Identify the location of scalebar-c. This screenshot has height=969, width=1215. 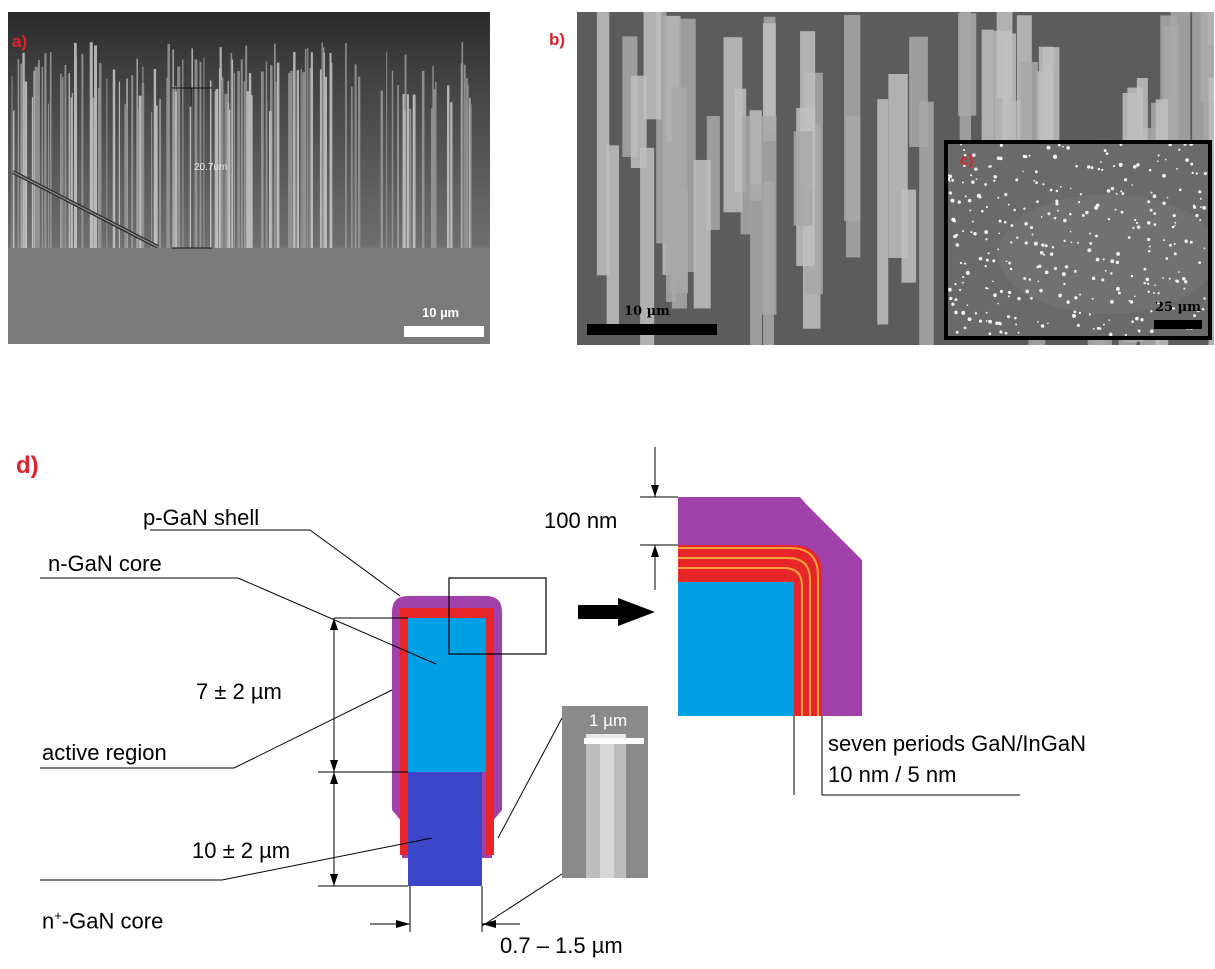
(1178, 324).